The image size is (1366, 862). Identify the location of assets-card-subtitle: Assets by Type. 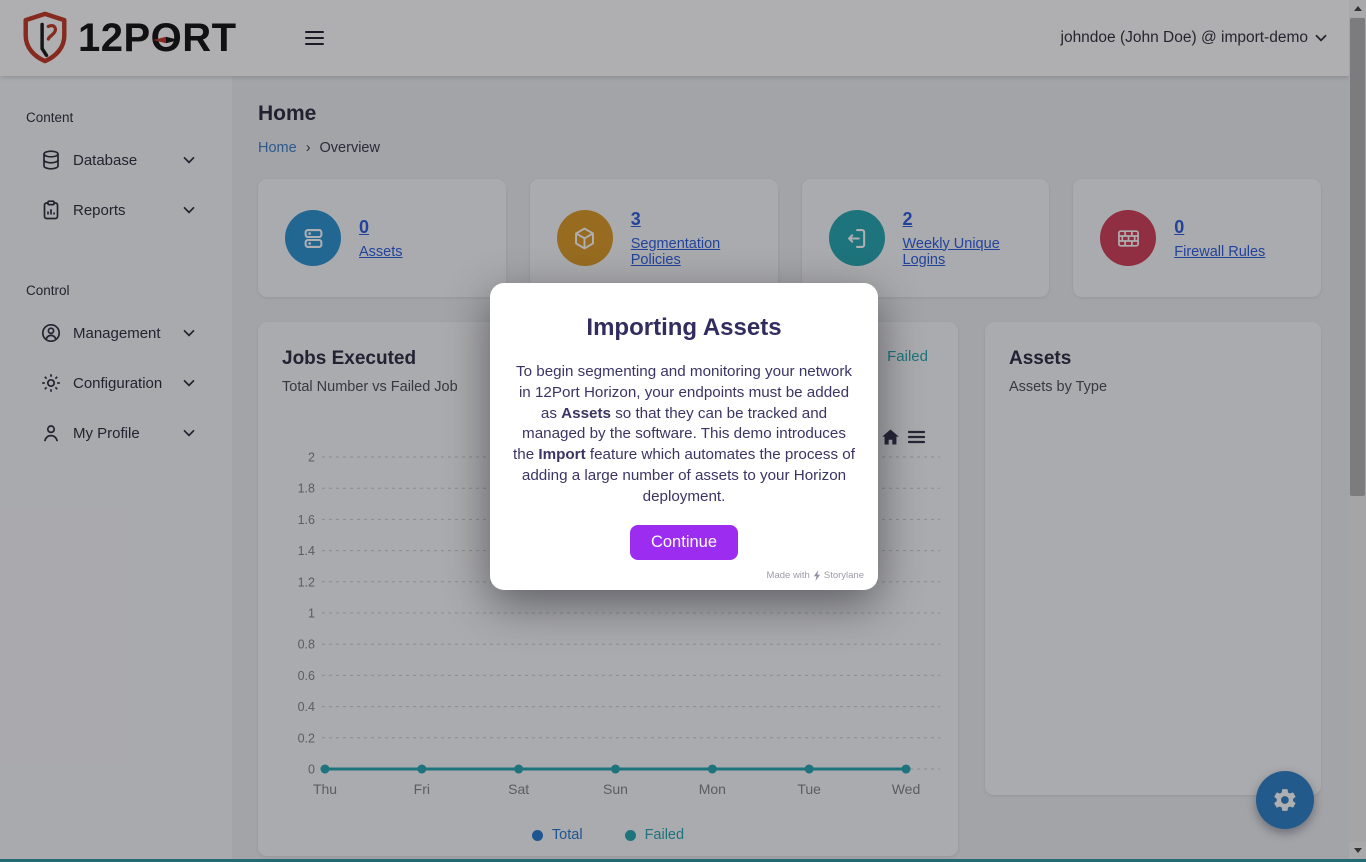
(1058, 387).